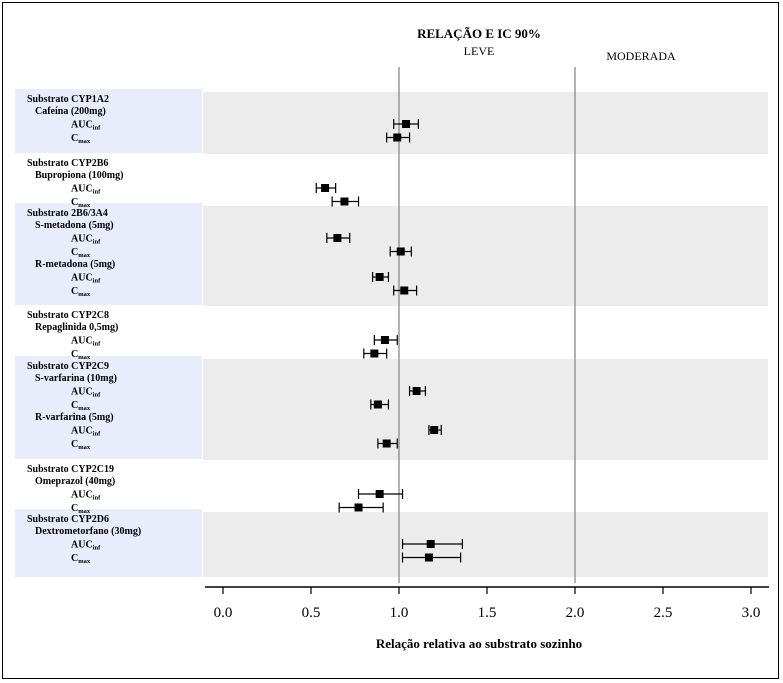 This screenshot has height=683, width=783. I want to click on x-tick-label: 1.0, so click(399, 613).